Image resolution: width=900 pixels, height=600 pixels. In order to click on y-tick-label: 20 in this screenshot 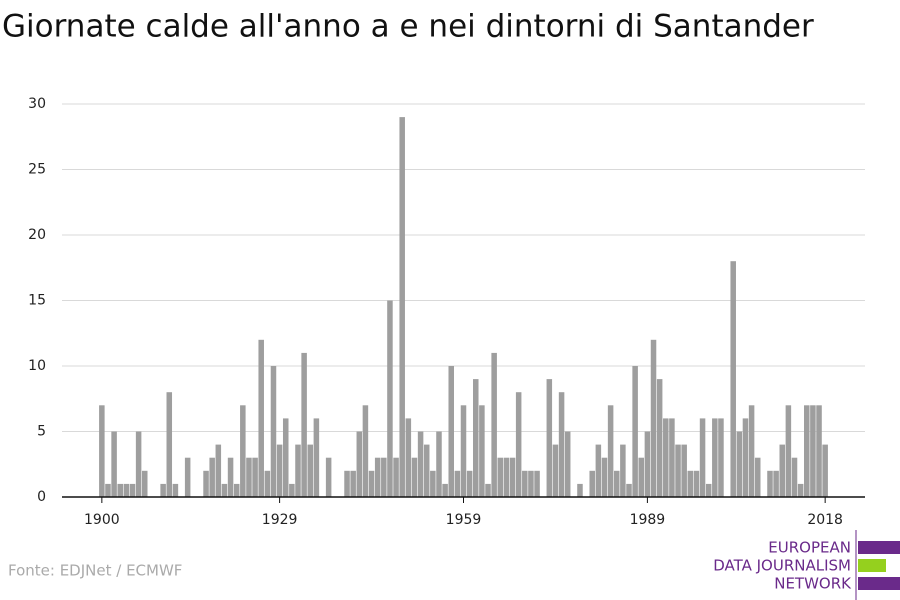, I will do `click(37, 235)`.